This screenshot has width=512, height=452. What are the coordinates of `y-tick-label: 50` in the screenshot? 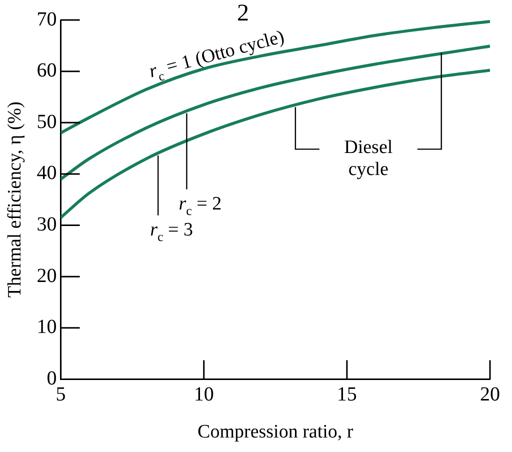 It's located at (46, 121).